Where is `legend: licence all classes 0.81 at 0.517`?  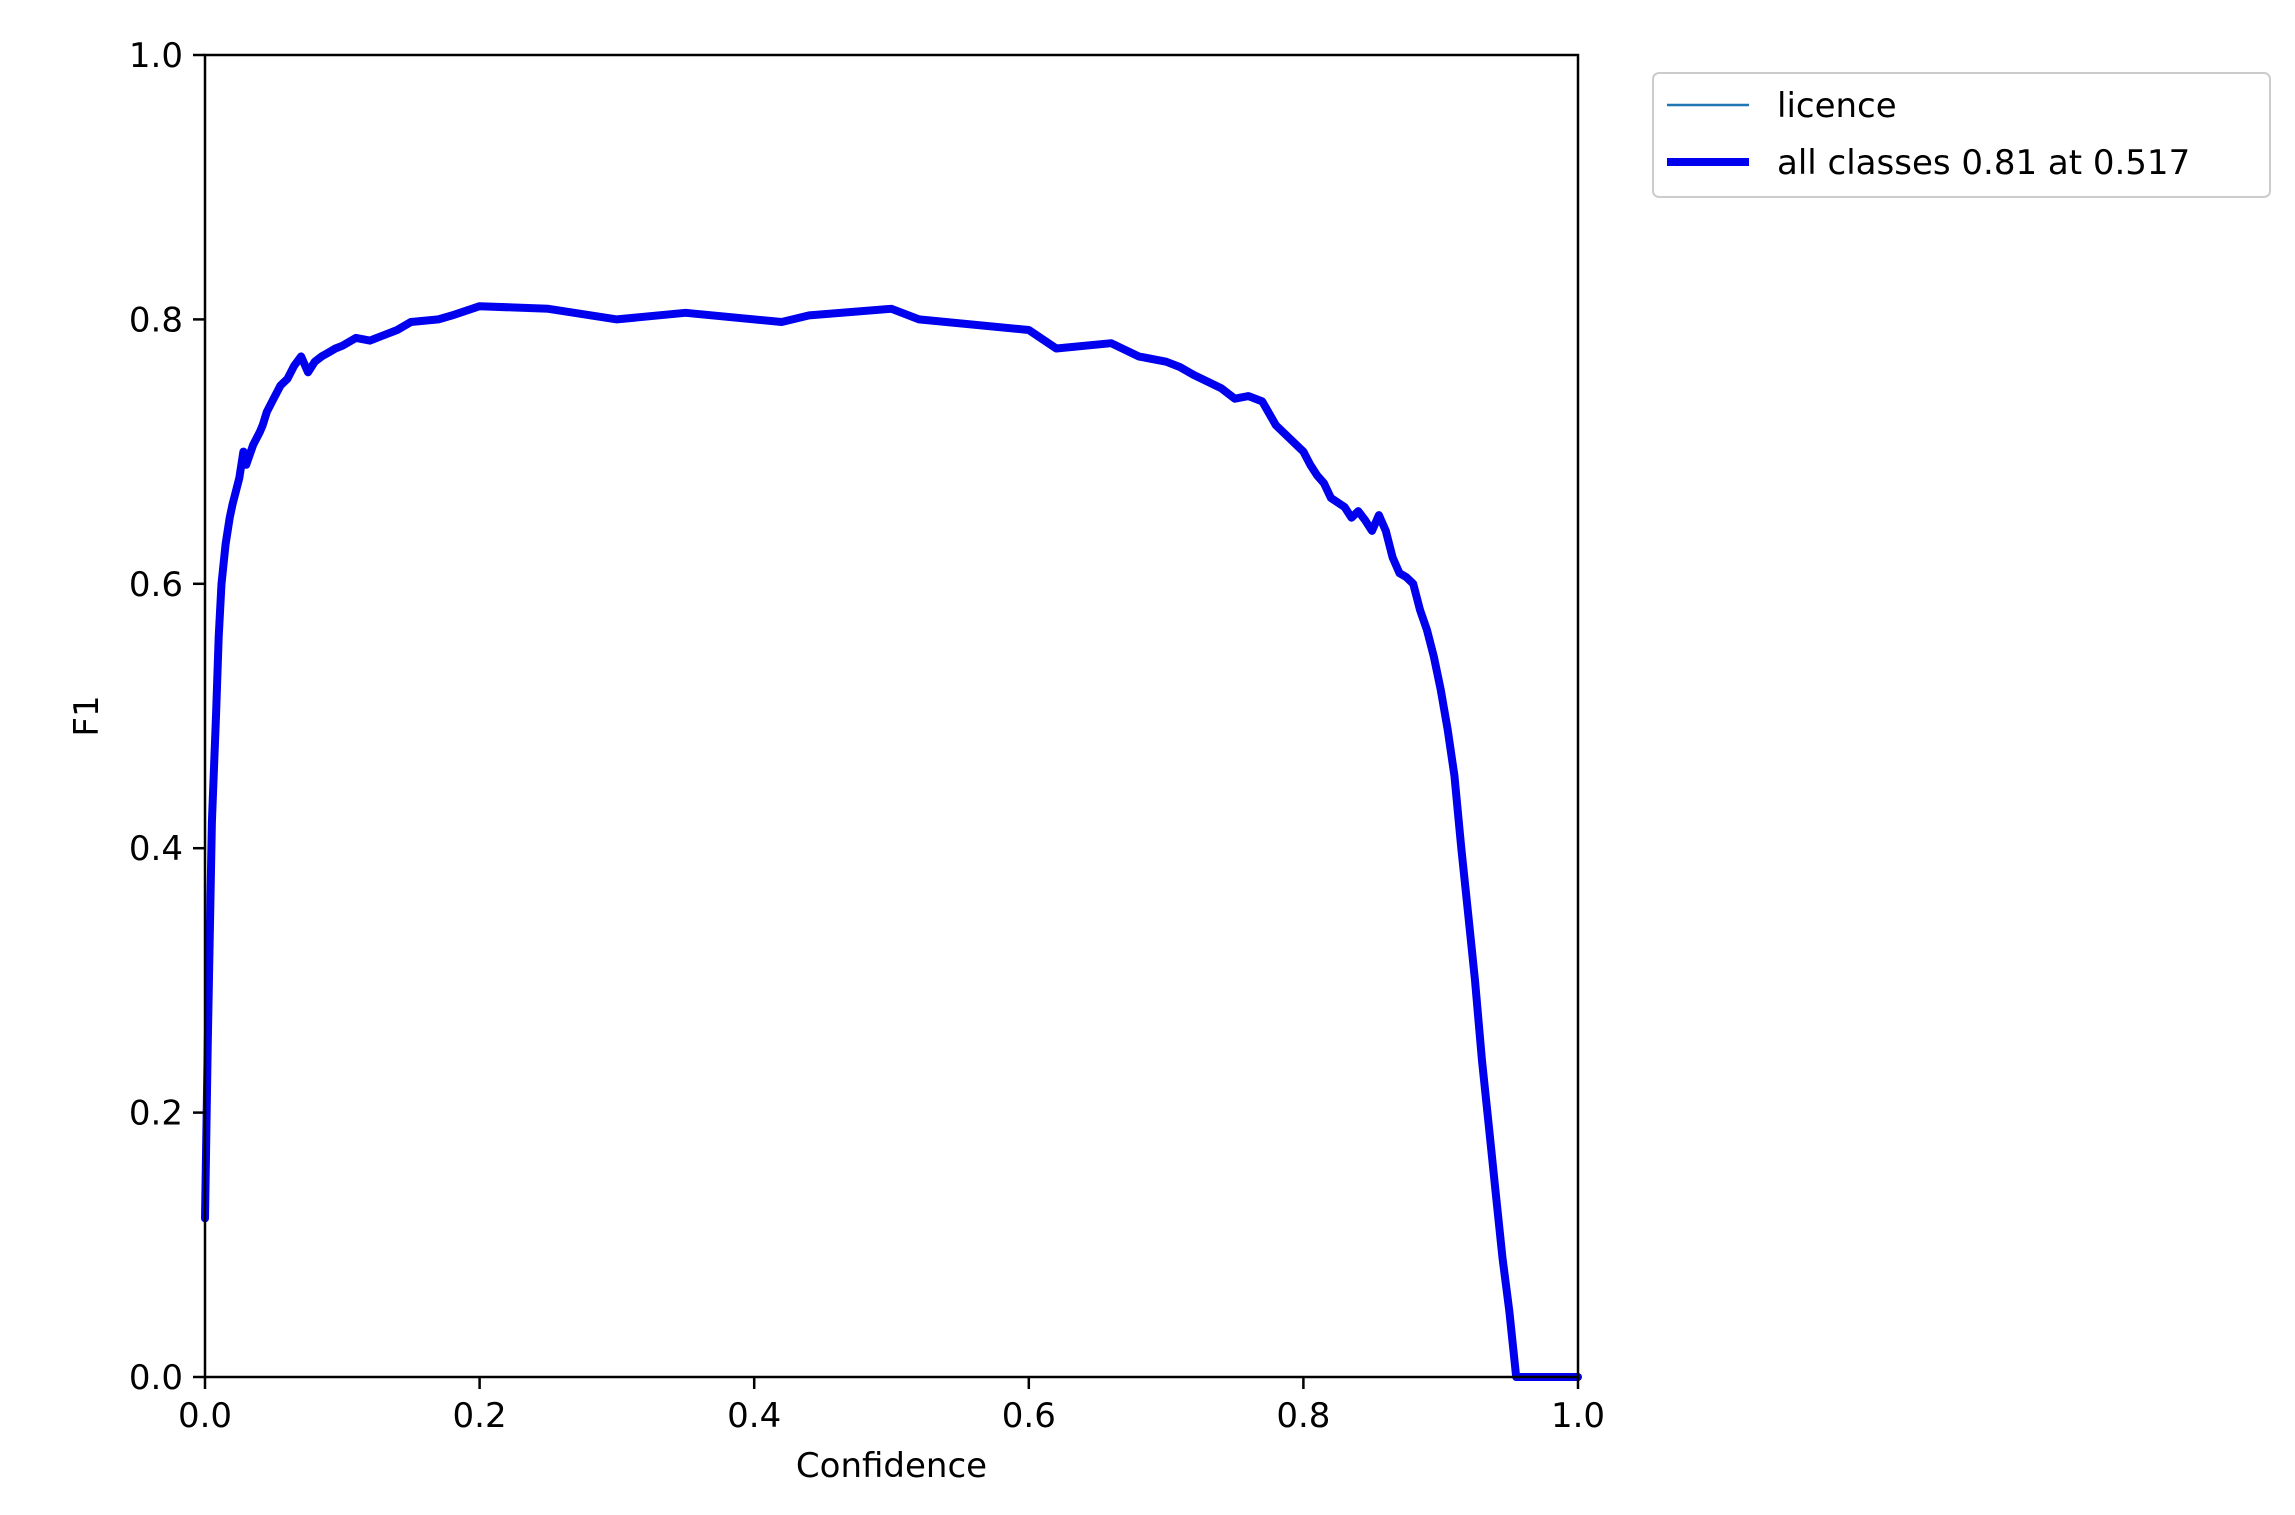
legend: licence all classes 0.81 at 0.517 is located at coordinates (1961, 135).